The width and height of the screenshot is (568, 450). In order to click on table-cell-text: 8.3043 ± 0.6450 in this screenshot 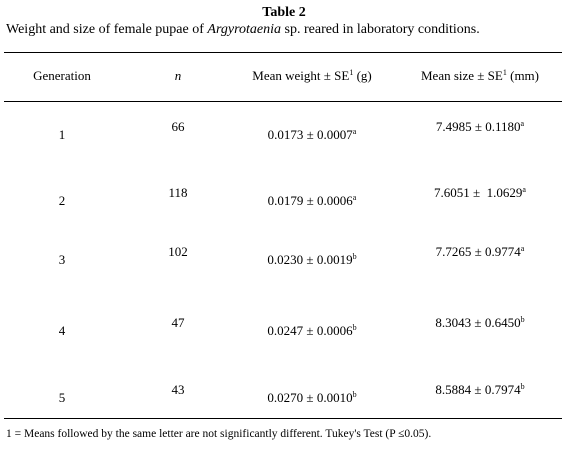, I will do `click(478, 322)`.